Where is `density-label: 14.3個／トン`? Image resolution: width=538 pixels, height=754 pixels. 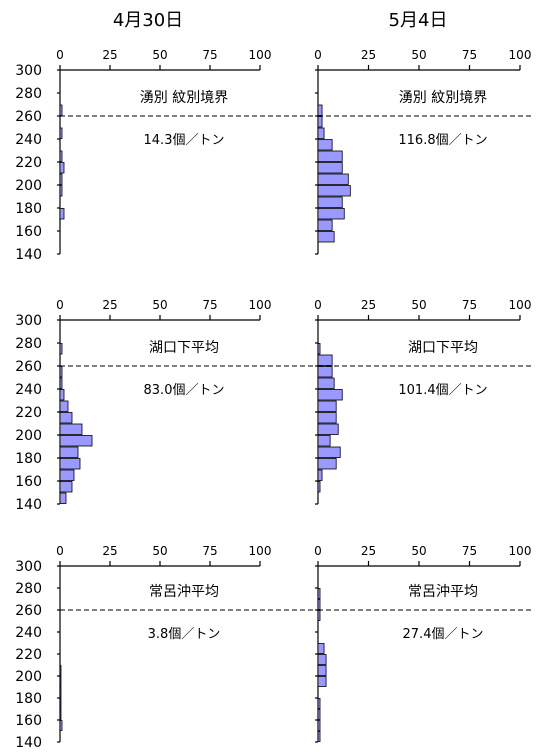
density-label: 14.3個／トン is located at coordinates (184, 140).